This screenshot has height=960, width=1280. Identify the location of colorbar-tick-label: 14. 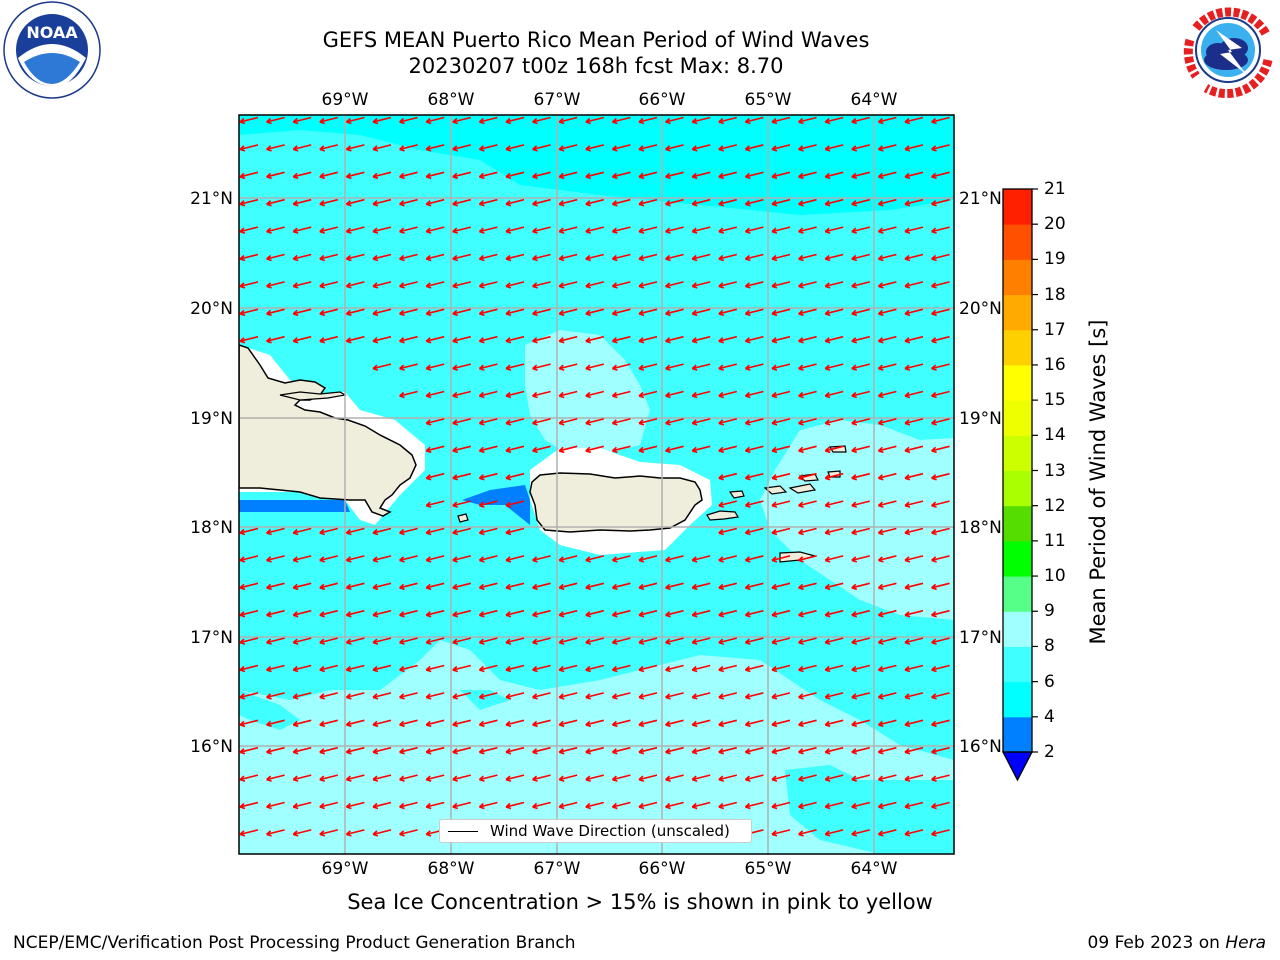
(1055, 435).